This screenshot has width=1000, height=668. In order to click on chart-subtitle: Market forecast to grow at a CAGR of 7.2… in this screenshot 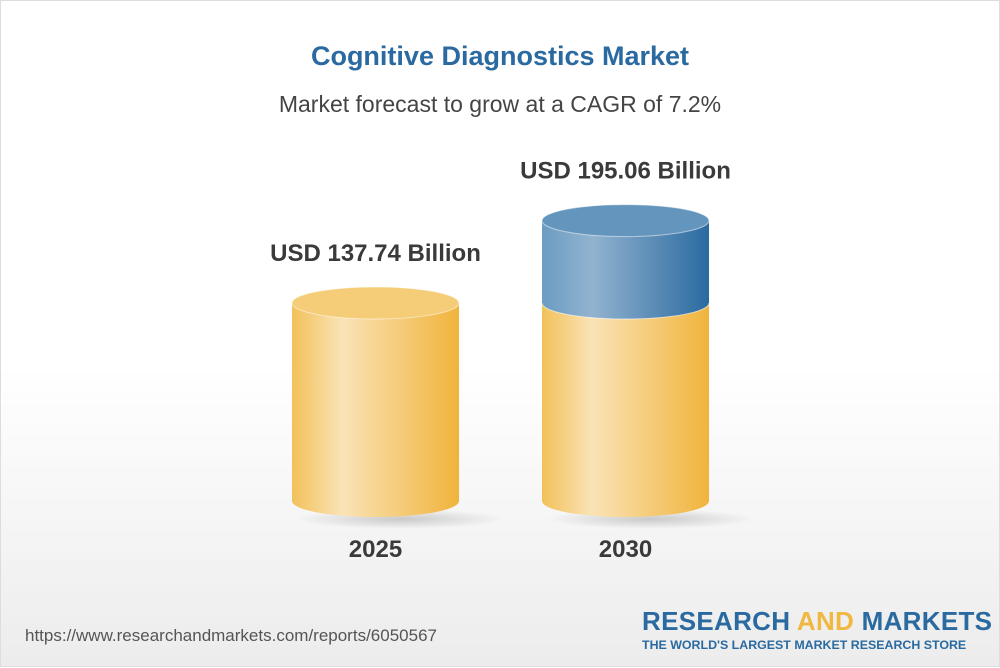, I will do `click(500, 104)`.